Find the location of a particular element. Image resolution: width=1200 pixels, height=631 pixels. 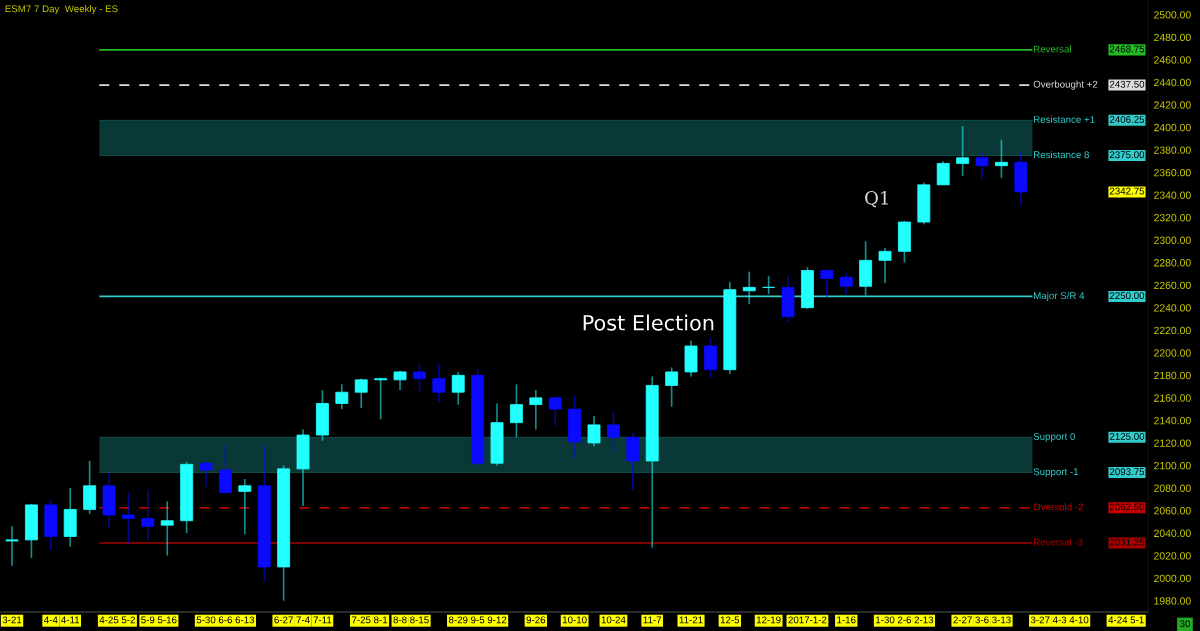

y-tick-label: 2480.00 is located at coordinates (1172, 37).